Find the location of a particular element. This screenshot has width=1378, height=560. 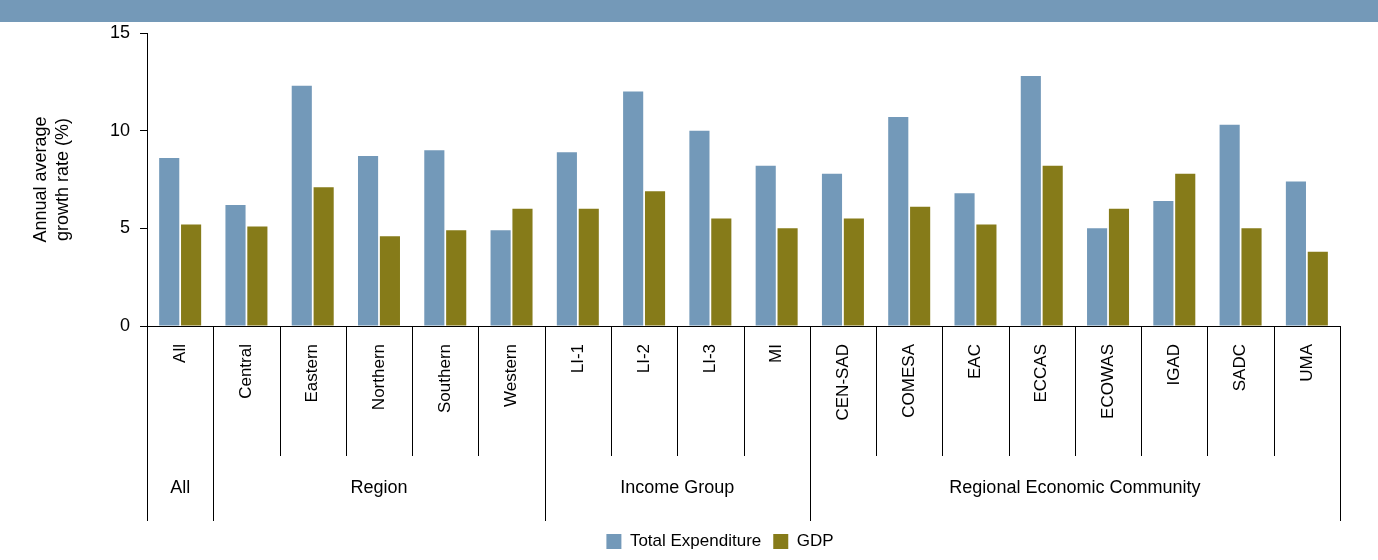

y-tick-label: 15 is located at coordinates (120, 31).